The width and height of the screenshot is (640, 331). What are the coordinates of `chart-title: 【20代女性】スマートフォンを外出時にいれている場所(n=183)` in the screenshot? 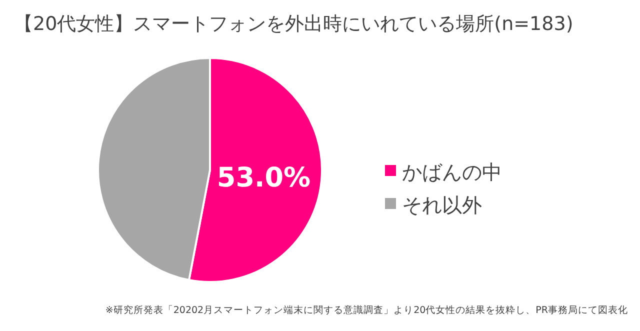 It's located at (294, 24).